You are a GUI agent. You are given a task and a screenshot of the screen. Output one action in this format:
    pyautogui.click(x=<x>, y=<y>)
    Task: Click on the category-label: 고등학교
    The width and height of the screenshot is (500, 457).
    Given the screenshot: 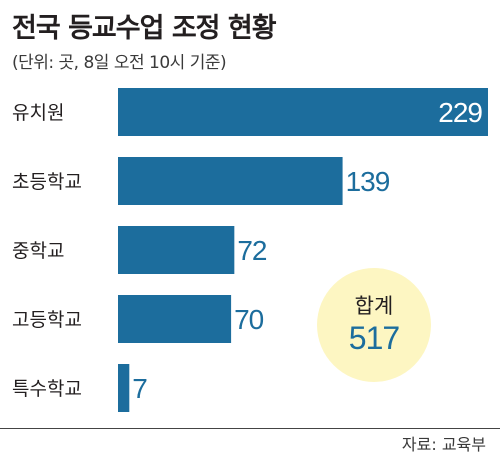 What is the action you would take?
    pyautogui.click(x=47, y=320)
    